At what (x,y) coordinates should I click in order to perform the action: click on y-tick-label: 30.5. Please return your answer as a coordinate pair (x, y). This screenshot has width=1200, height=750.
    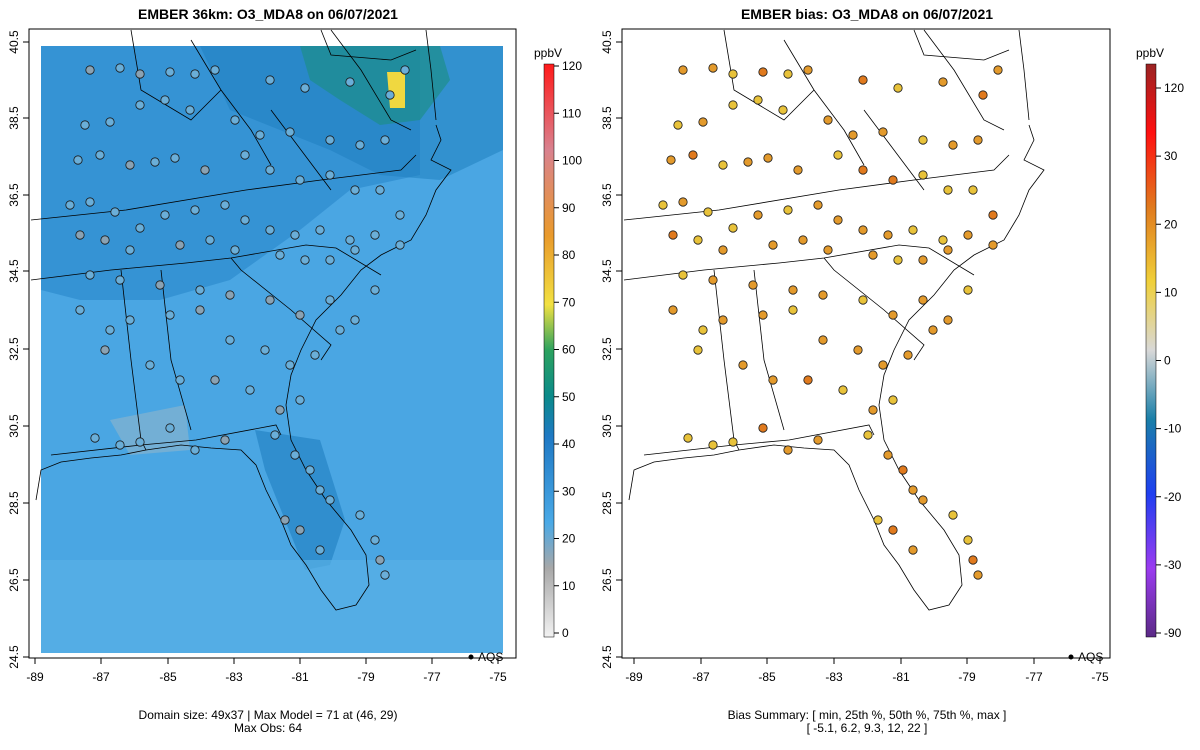
    Looking at the image, I should click on (14, 426).